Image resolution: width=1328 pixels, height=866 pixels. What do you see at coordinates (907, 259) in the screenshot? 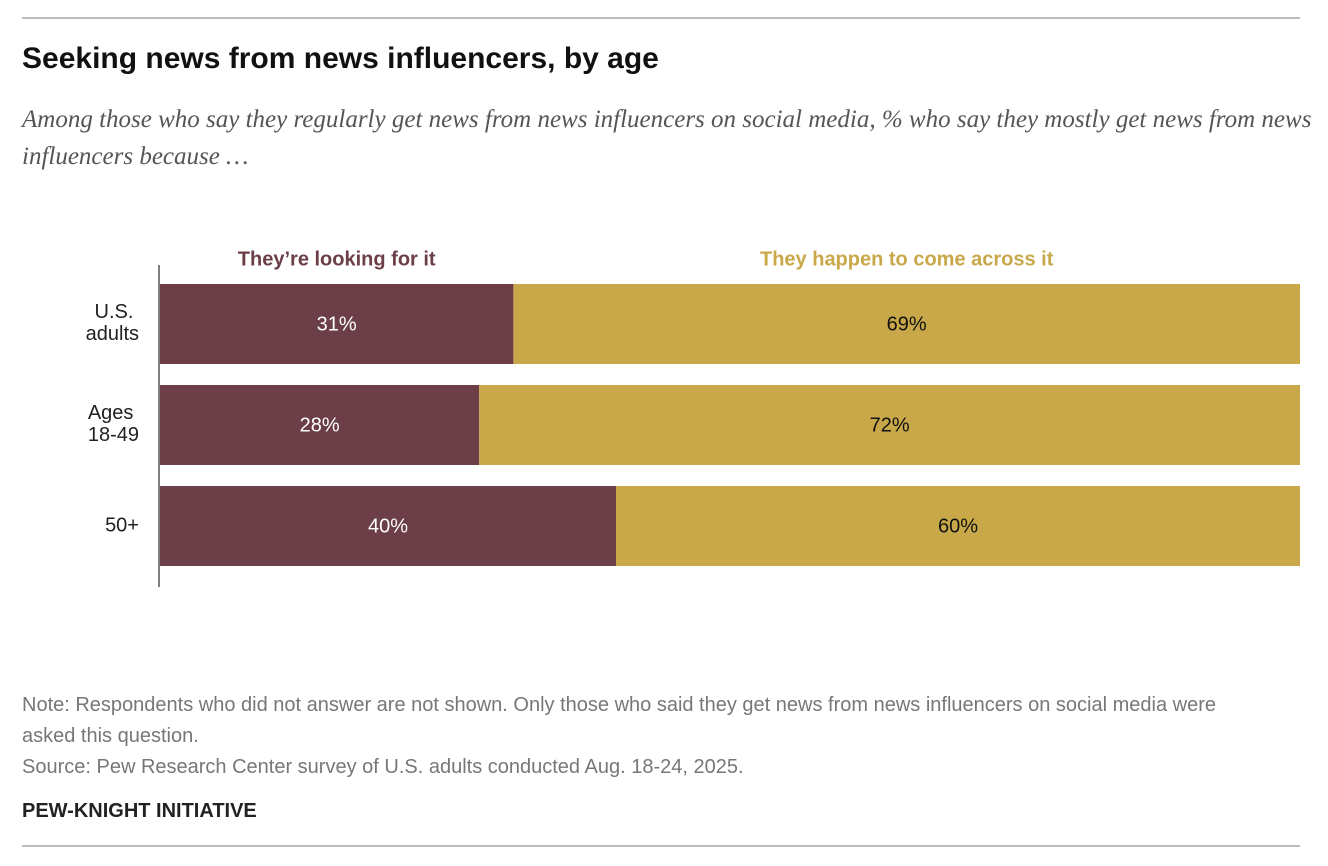
I see `legend-label: They happen to come across it` at bounding box center [907, 259].